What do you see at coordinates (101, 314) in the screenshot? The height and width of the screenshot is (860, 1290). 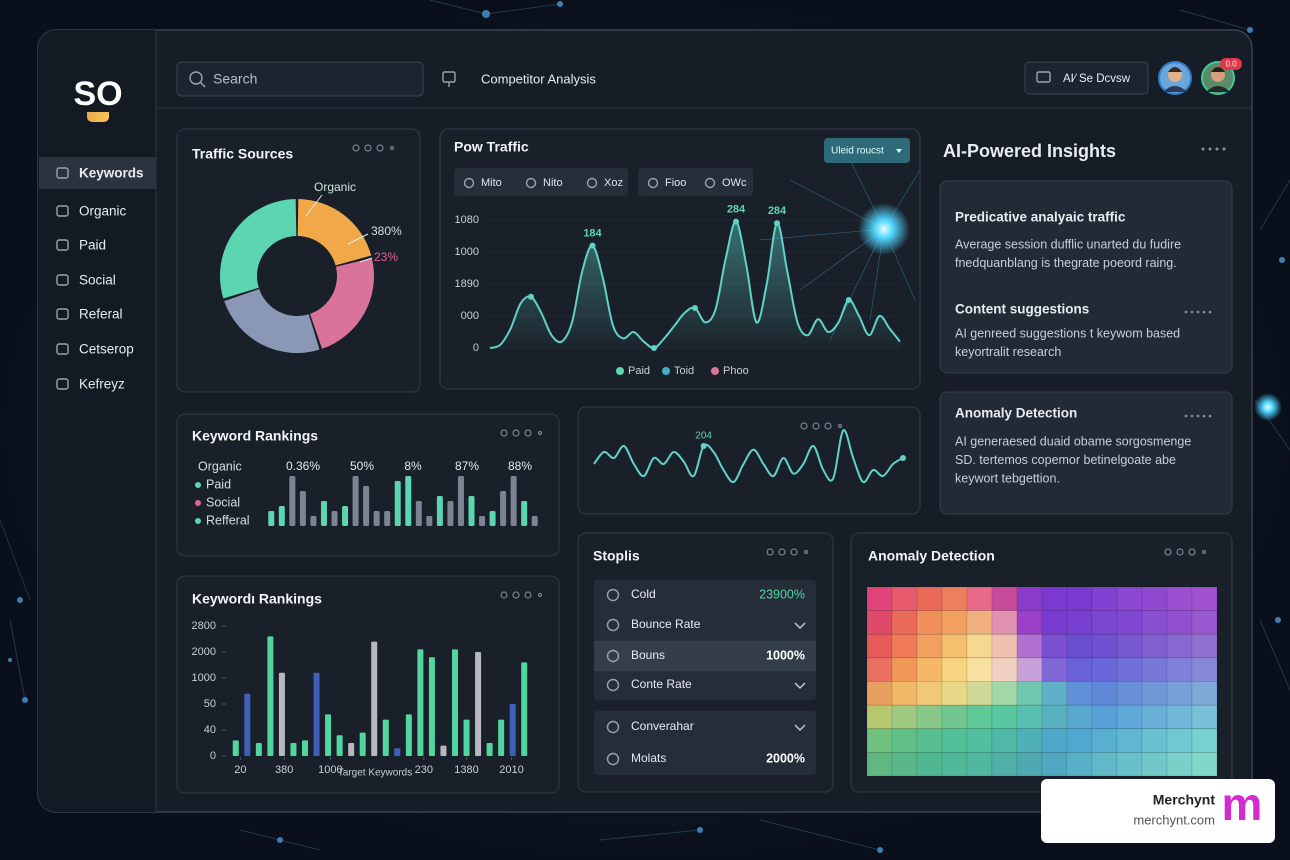 I see `nav-item: Referal` at bounding box center [101, 314].